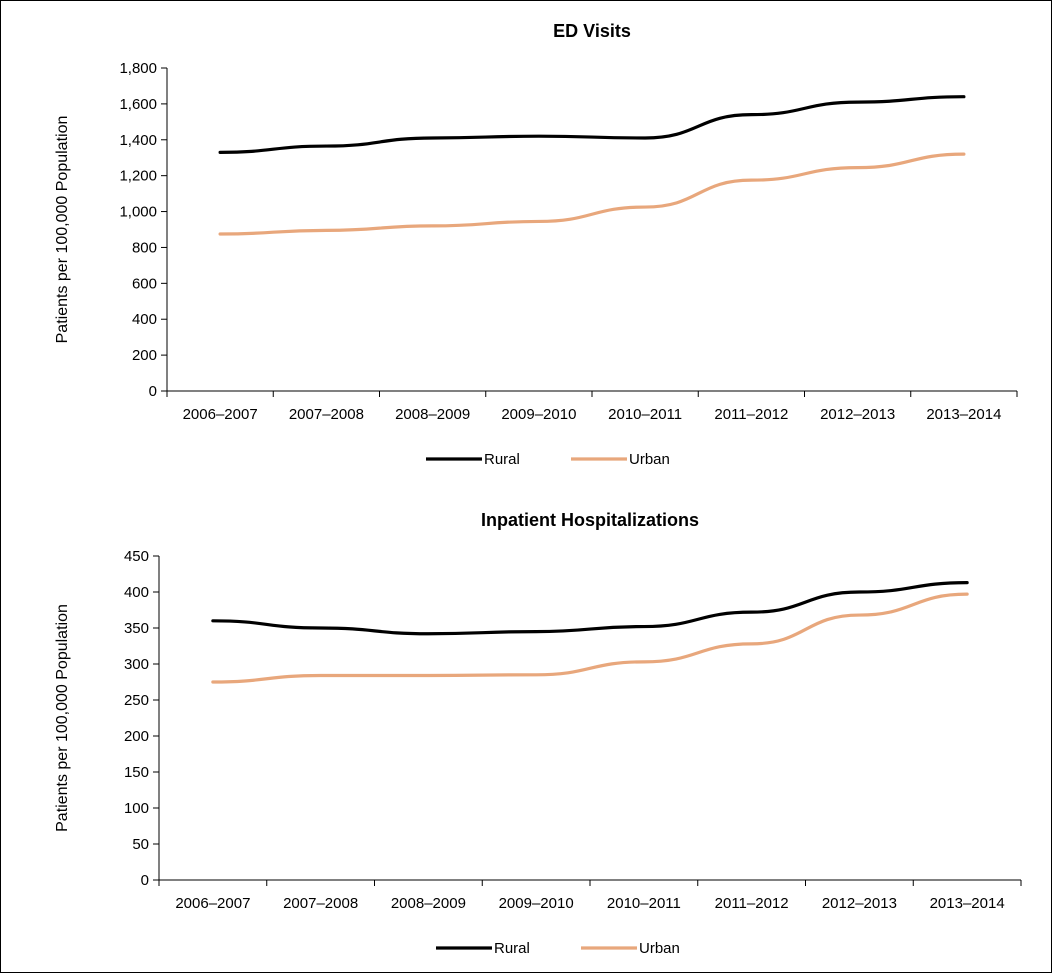 Image resolution: width=1052 pixels, height=973 pixels. Describe the element at coordinates (140, 844) in the screenshot. I see `y-tick-label: 50` at that location.